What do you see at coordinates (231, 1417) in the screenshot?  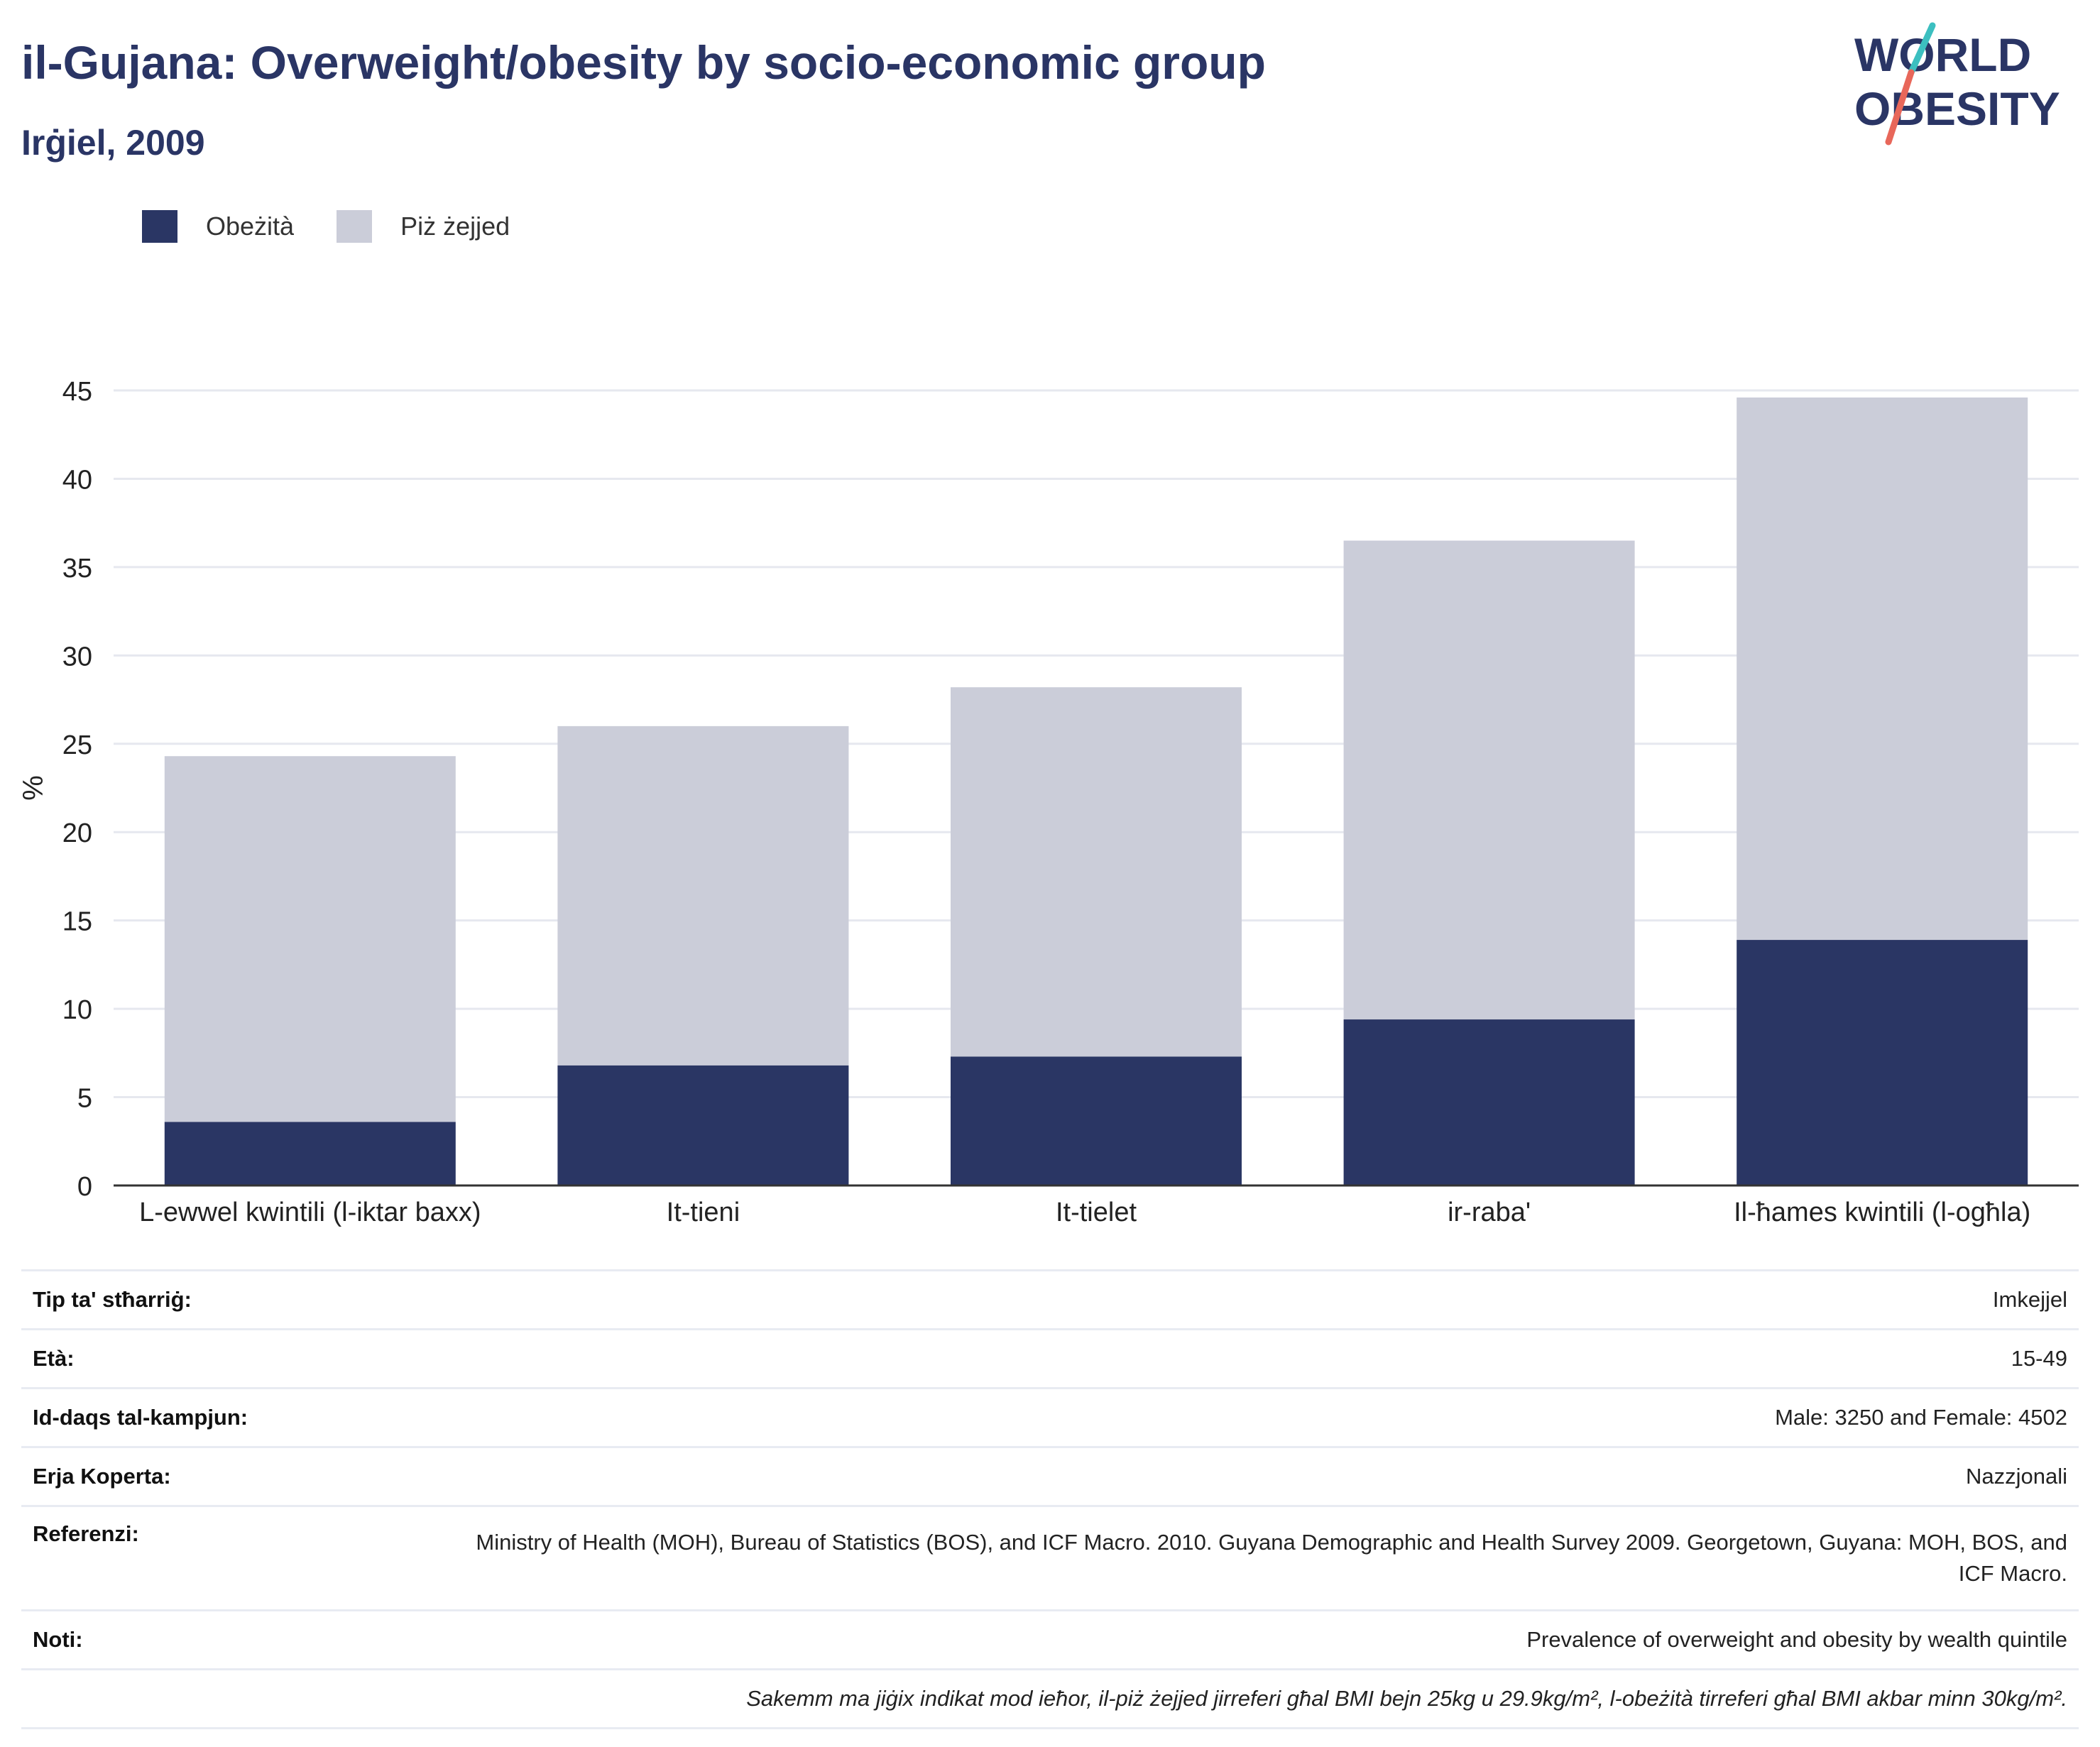 I see `meta-label: Id-daqs tal-kampjun:` at bounding box center [231, 1417].